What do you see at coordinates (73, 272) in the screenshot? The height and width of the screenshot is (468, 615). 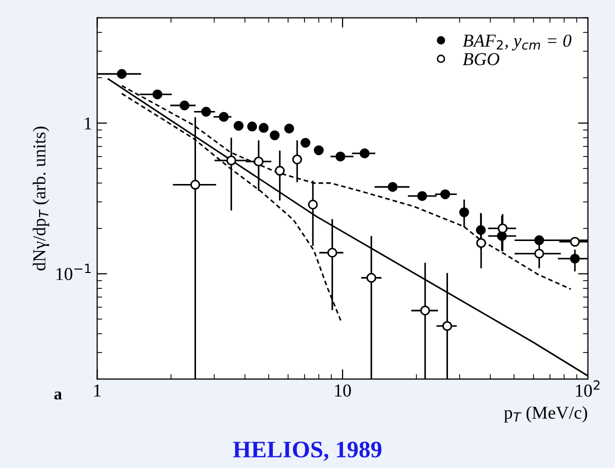 I see `y-tick-label: 10$^{−1}$` at bounding box center [73, 272].